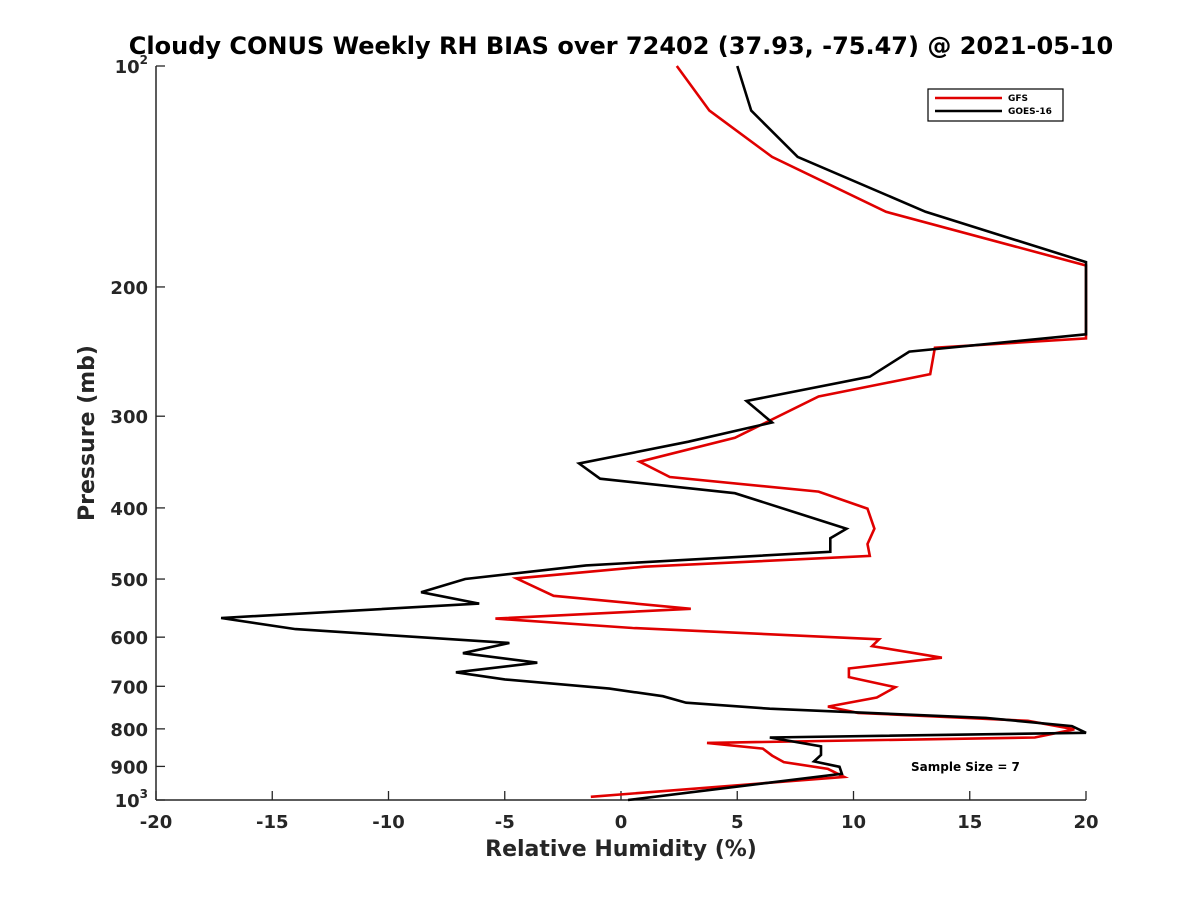 The image size is (1200, 900). What do you see at coordinates (131, 799) in the screenshot?
I see `y-tick-label: 10³` at bounding box center [131, 799].